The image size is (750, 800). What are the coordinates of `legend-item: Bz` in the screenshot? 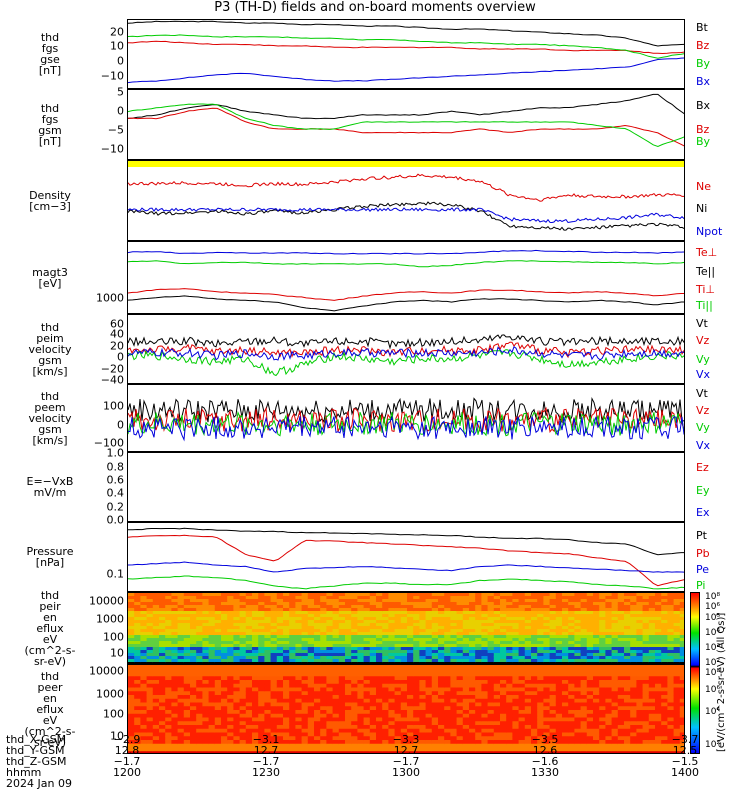 It's located at (703, 129).